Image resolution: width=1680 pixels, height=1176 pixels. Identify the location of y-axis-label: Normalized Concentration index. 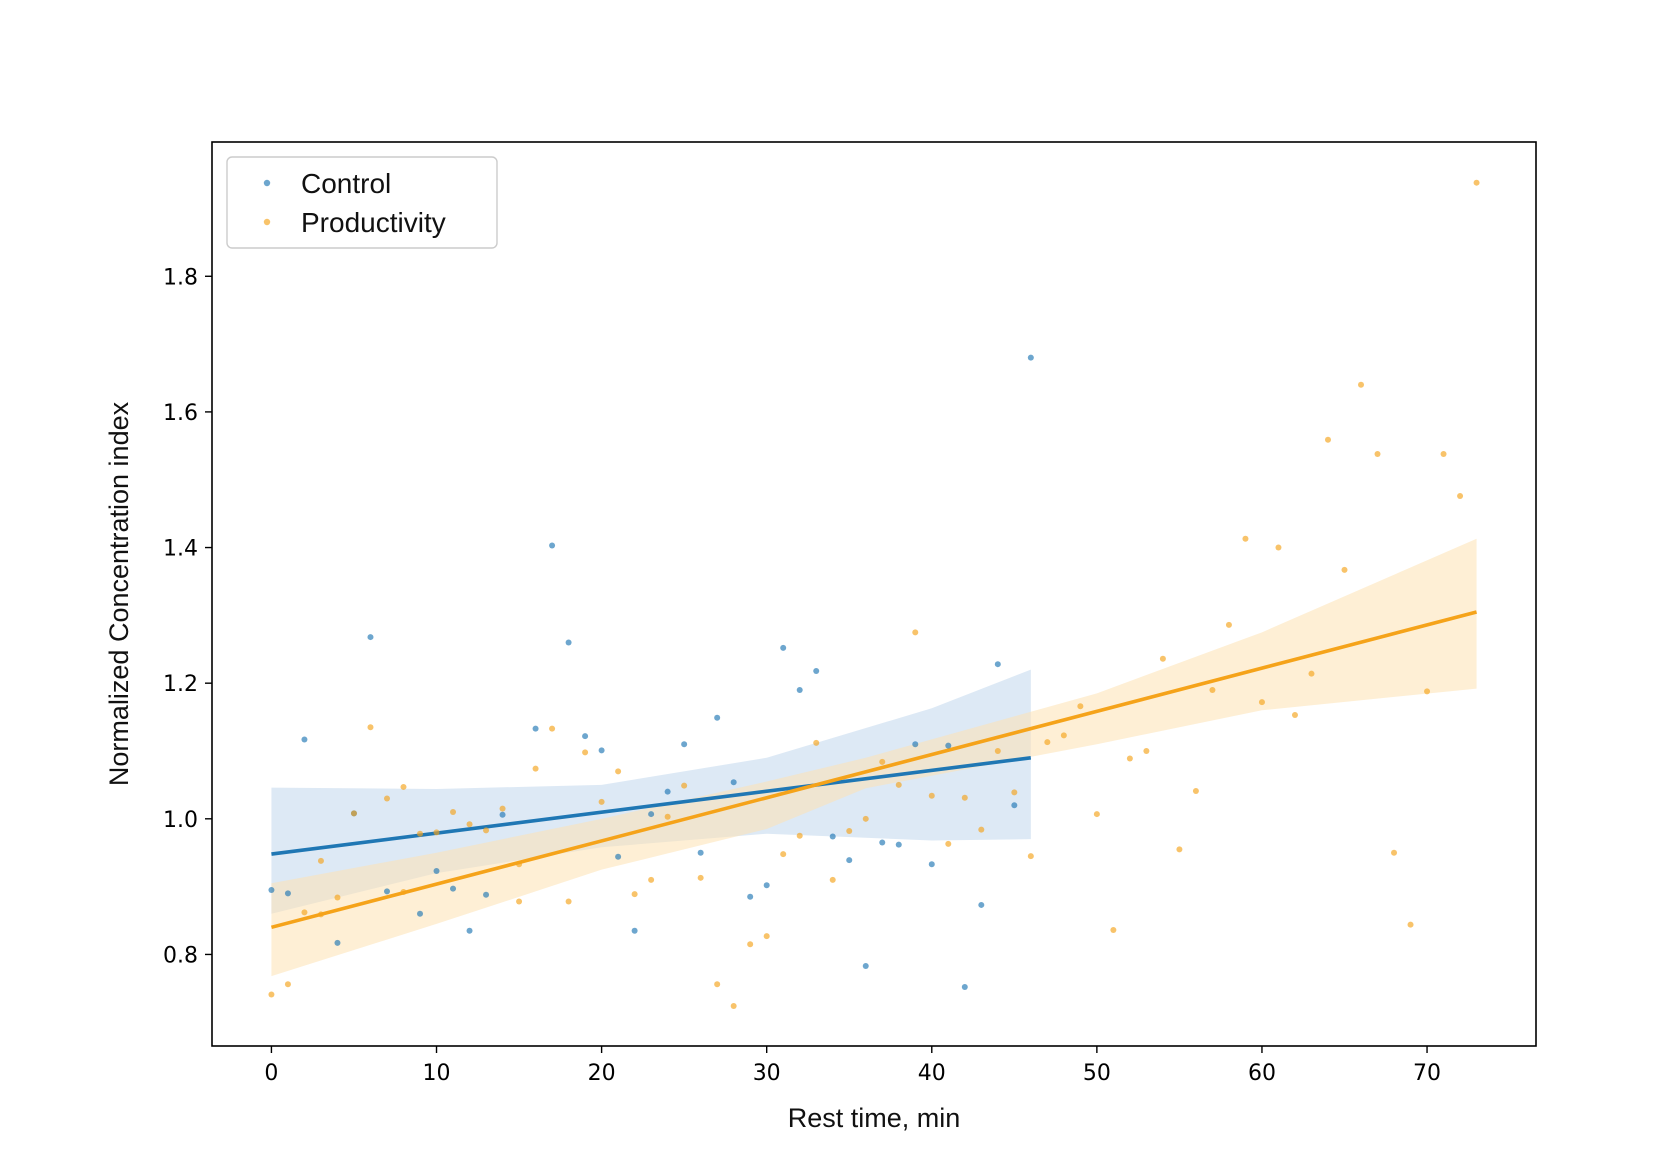
(119, 593).